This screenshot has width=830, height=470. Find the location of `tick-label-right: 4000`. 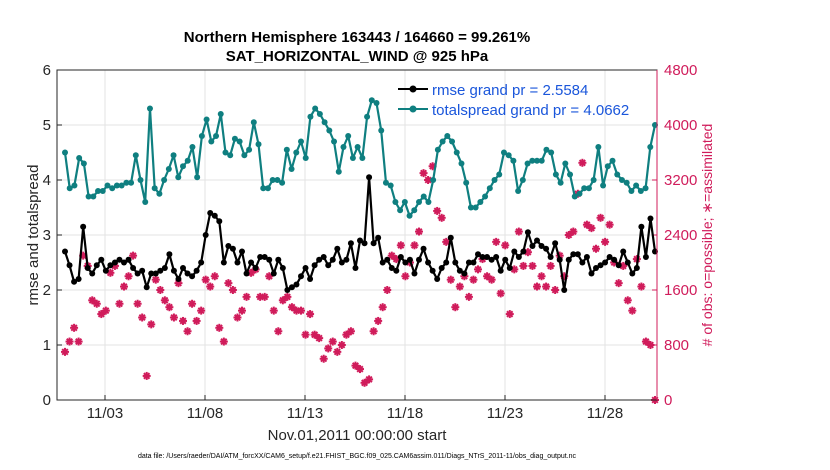

tick-label-right: 4000 is located at coordinates (680, 125).